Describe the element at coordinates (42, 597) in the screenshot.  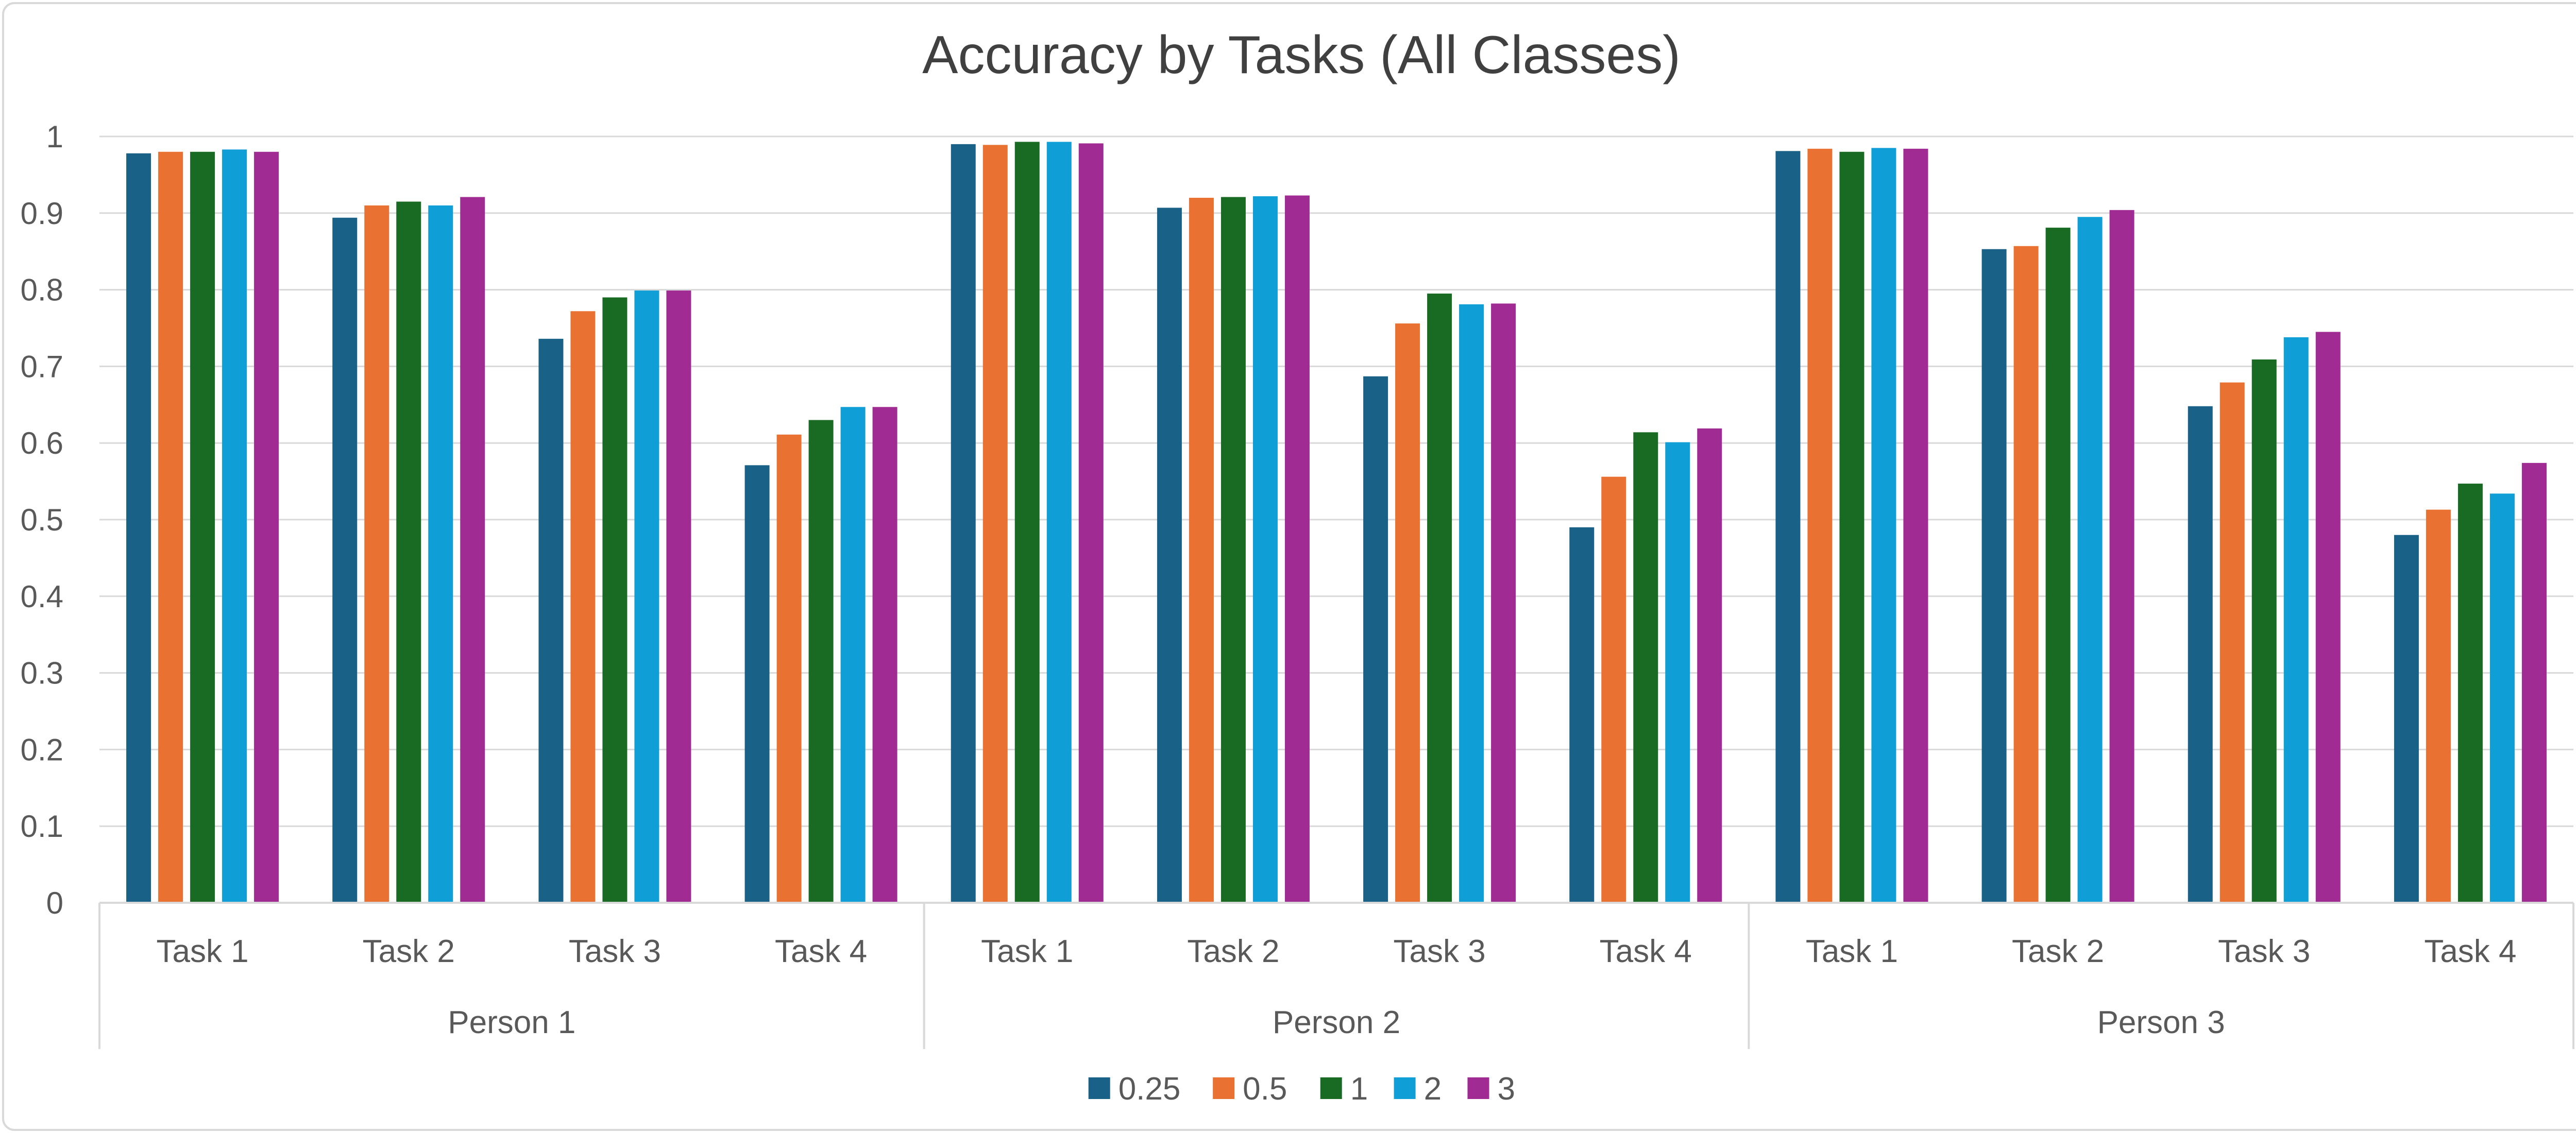
I see `y-tick-label: 0.4` at that location.